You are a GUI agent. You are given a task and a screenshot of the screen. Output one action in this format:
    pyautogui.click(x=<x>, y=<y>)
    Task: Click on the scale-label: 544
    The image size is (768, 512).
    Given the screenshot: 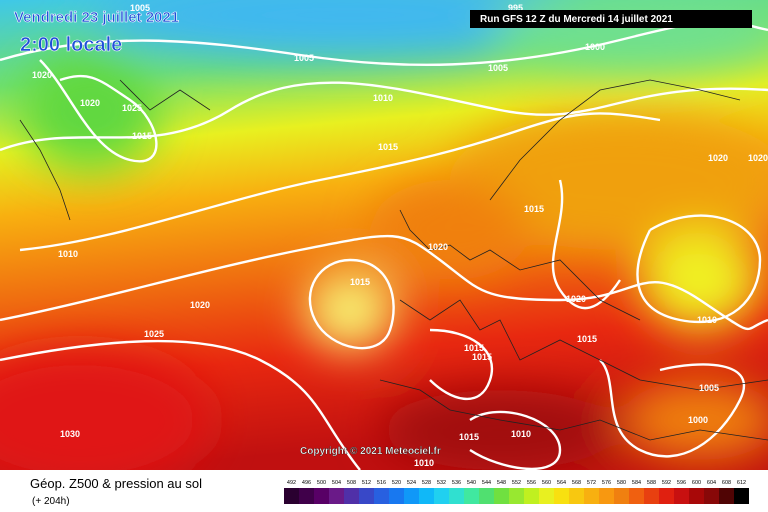 What is the action you would take?
    pyautogui.click(x=486, y=483)
    